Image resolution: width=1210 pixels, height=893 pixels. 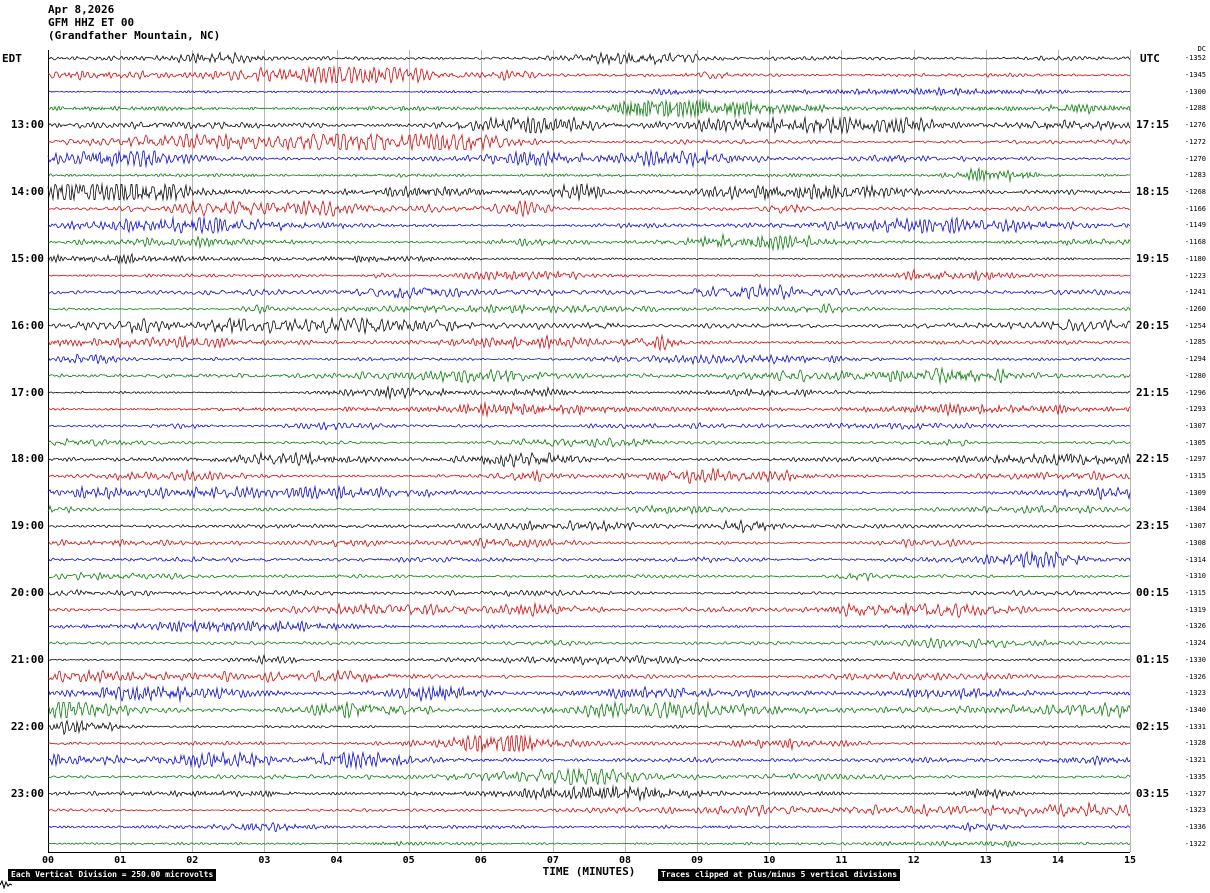 I want to click on hour-label: 16:00, so click(x=27, y=325).